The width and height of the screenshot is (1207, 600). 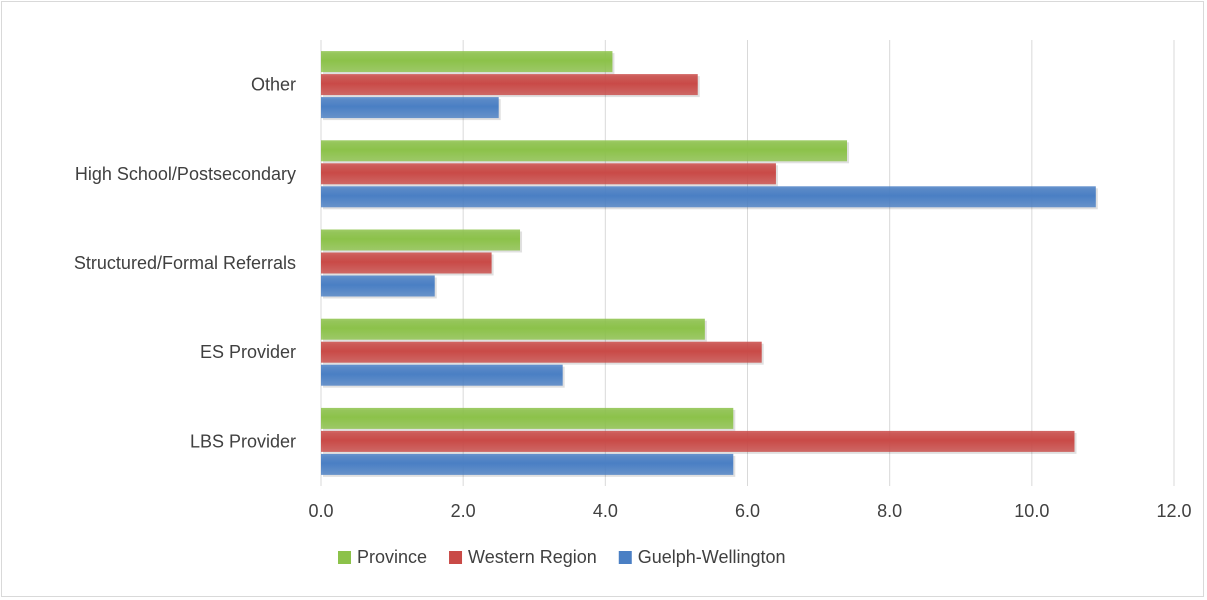 What do you see at coordinates (273, 85) in the screenshot?
I see `category-label: Other` at bounding box center [273, 85].